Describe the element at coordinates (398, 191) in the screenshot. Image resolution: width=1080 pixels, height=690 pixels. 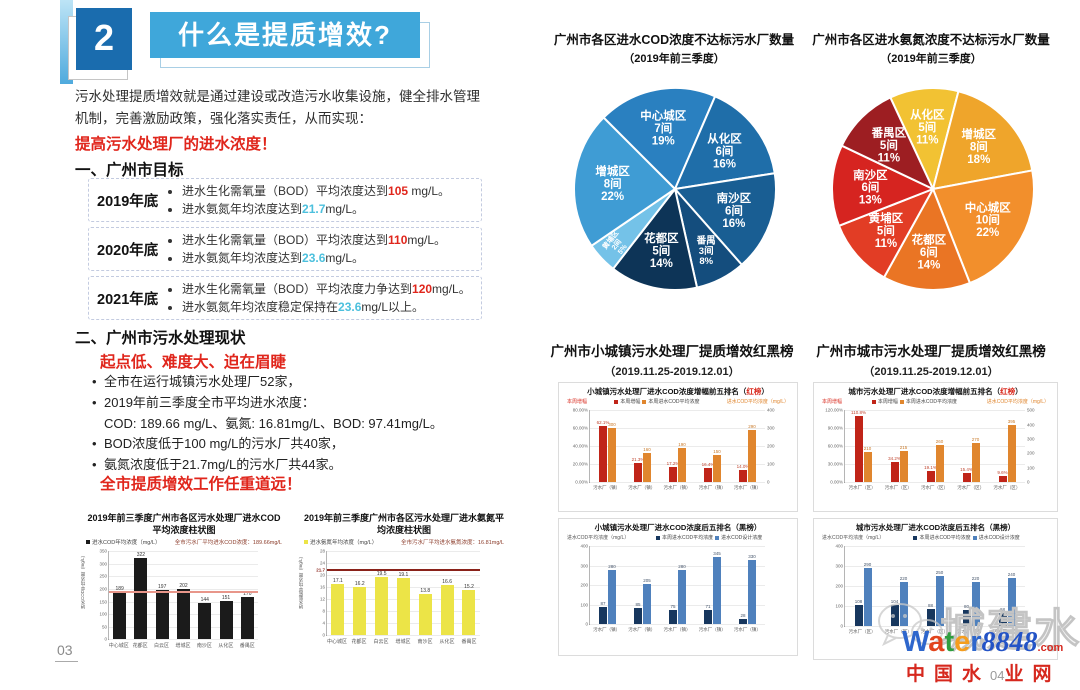
I see `goal-value: 105` at that location.